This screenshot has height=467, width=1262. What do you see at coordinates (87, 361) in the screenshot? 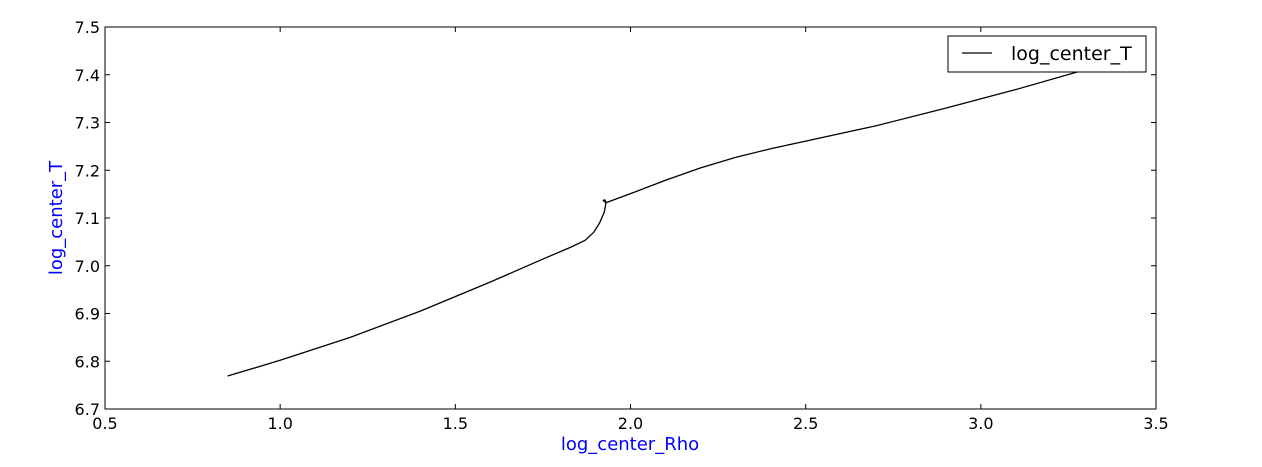
I see `y-tick-label: 6.8` at bounding box center [87, 361].